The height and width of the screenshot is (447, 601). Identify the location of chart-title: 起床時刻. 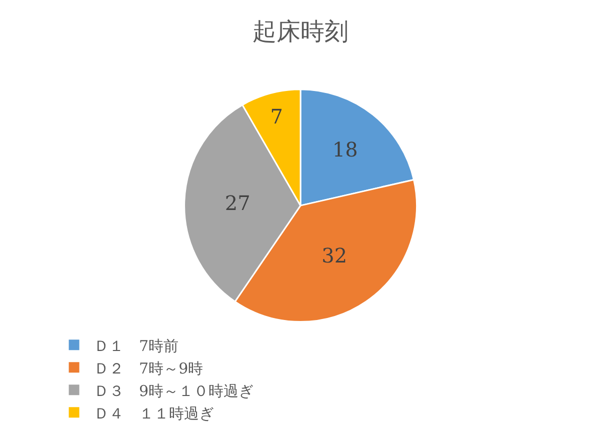
(300, 32).